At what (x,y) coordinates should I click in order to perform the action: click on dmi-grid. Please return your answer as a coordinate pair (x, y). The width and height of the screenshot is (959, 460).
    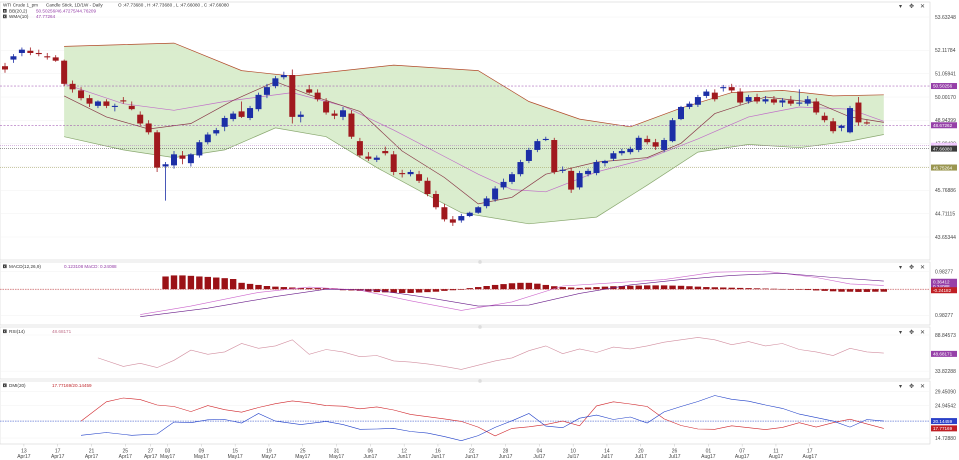
    Looking at the image, I should click on (465, 415).